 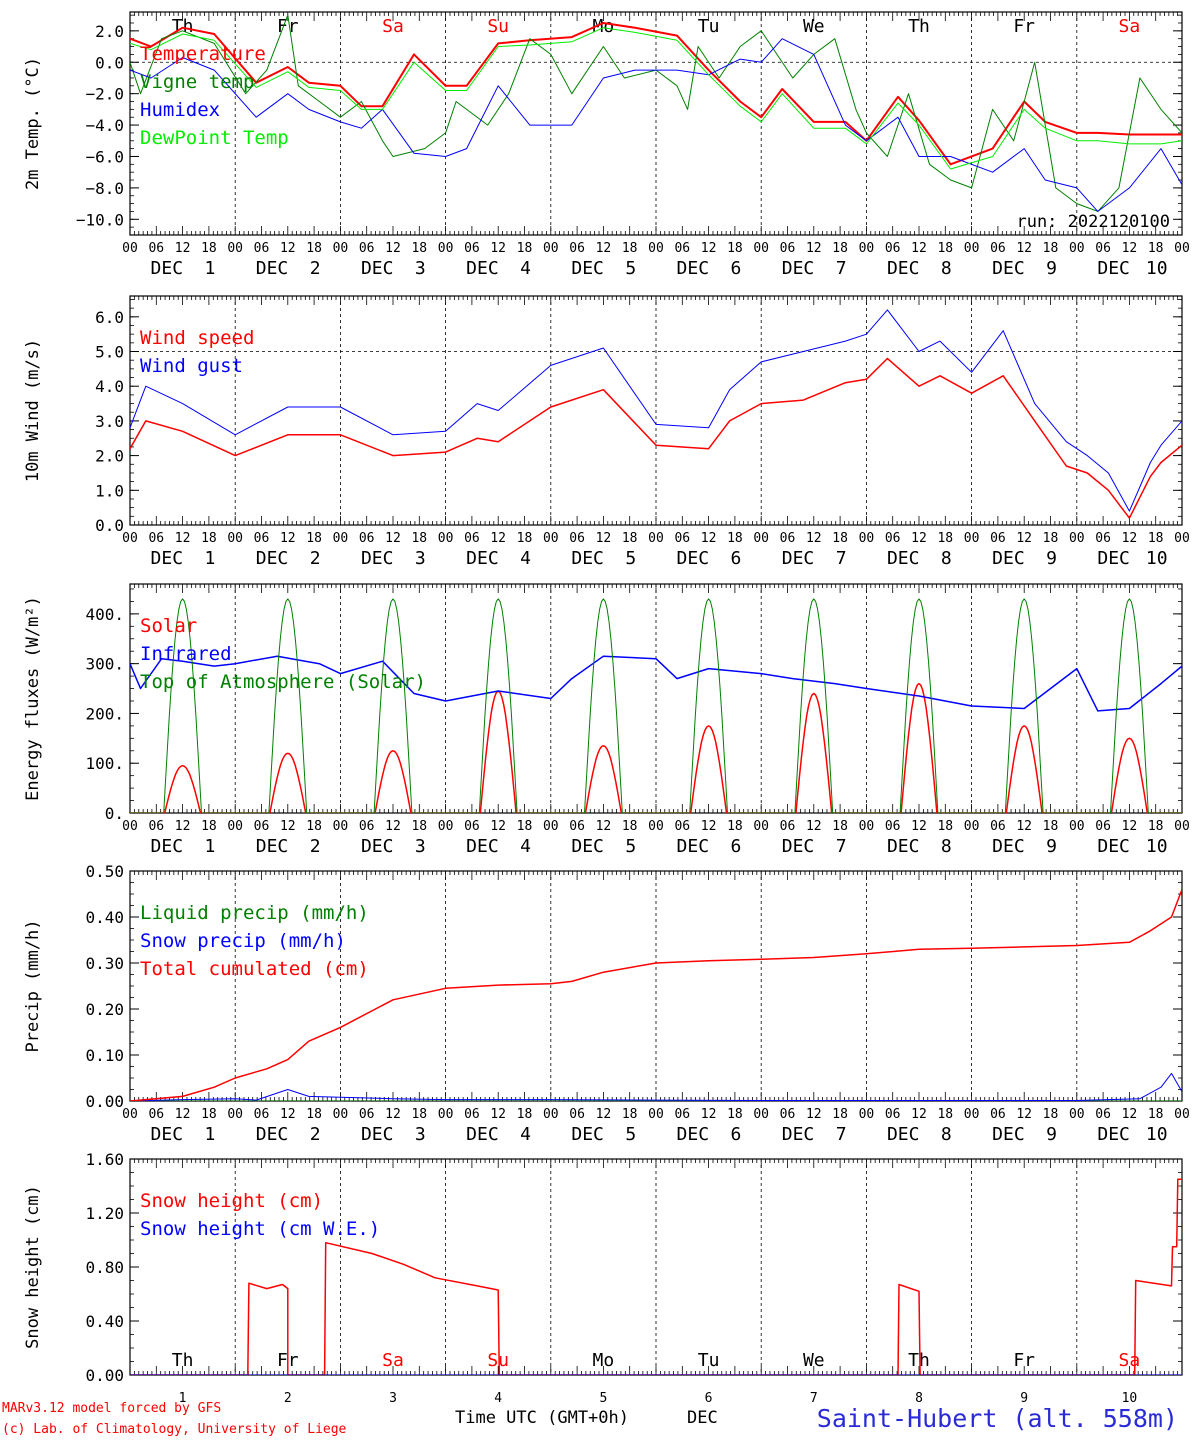 I want to click on y-tick-label: −4.0, so click(x=104, y=125).